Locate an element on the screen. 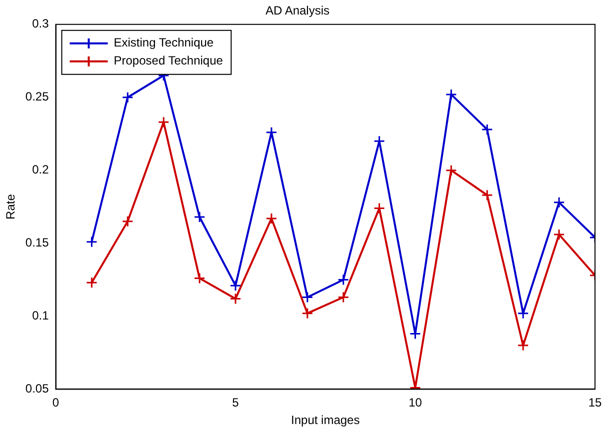 This screenshot has width=605, height=428. y-tick-label: 0.2 is located at coordinates (41, 169).